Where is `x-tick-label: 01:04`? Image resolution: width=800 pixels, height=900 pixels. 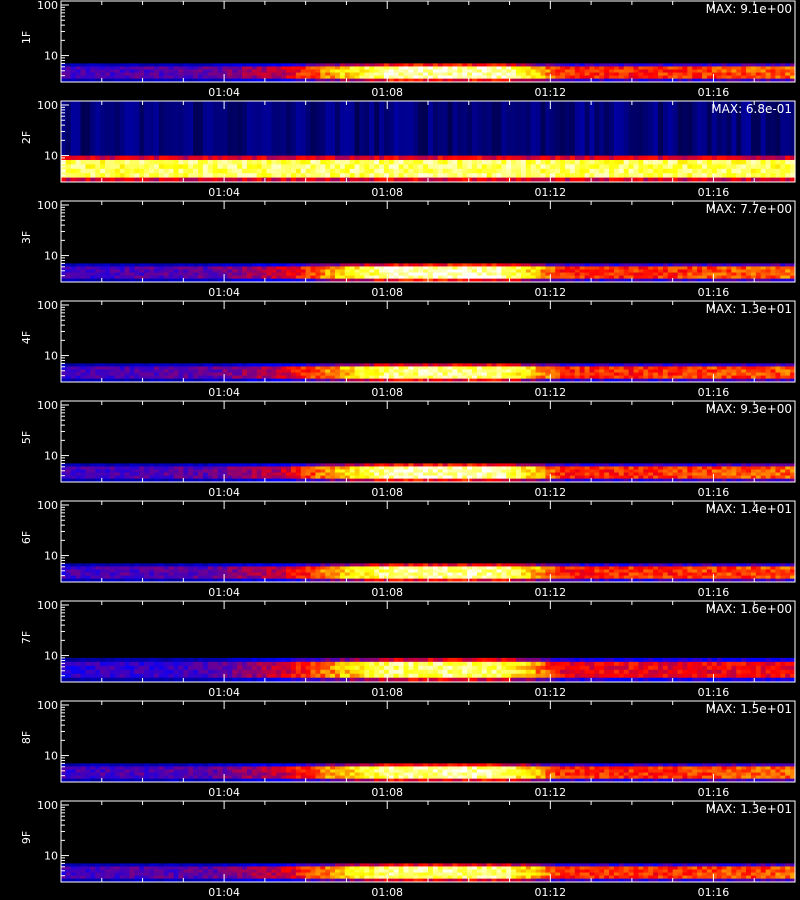 x-tick-label: 01:04 is located at coordinates (224, 392).